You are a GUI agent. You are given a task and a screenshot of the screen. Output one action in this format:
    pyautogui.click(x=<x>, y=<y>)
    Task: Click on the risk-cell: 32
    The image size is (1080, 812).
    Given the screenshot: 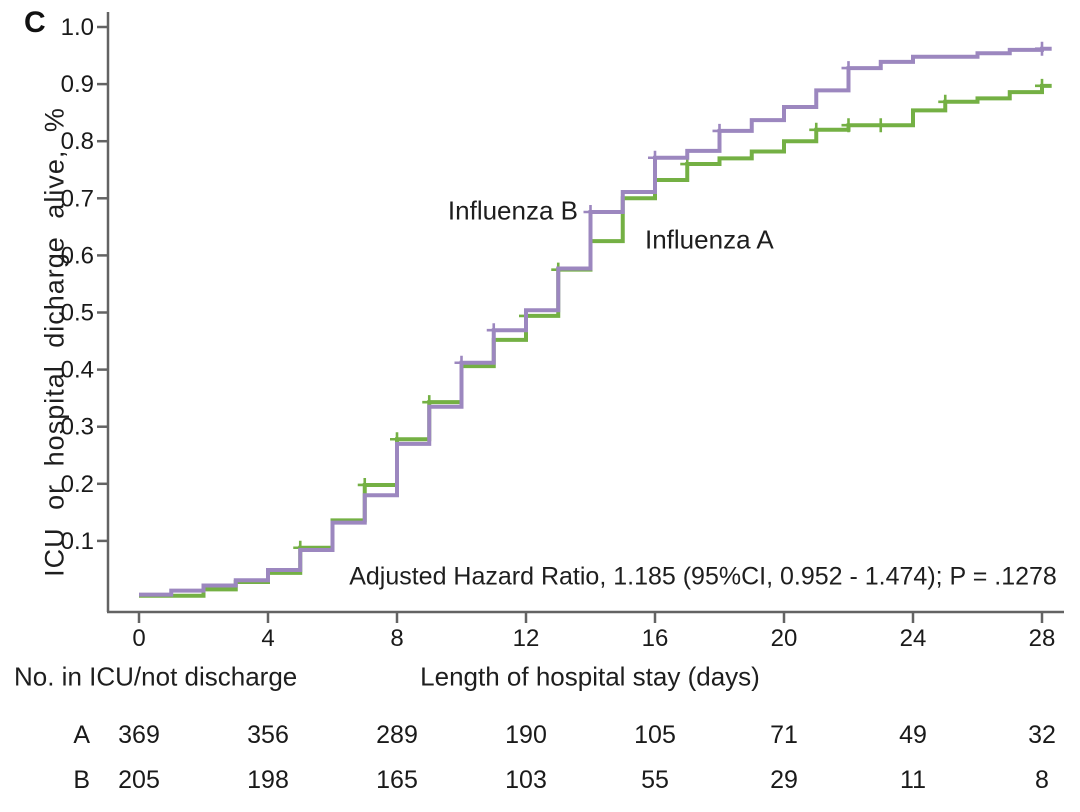 What is the action you would take?
    pyautogui.click(x=1042, y=735)
    